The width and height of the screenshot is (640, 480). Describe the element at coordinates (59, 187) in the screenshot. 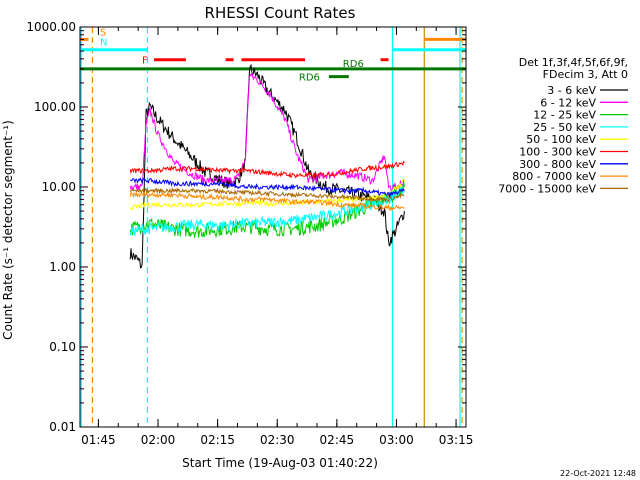

I see `y-tick-label-3: 10.00` at that location.